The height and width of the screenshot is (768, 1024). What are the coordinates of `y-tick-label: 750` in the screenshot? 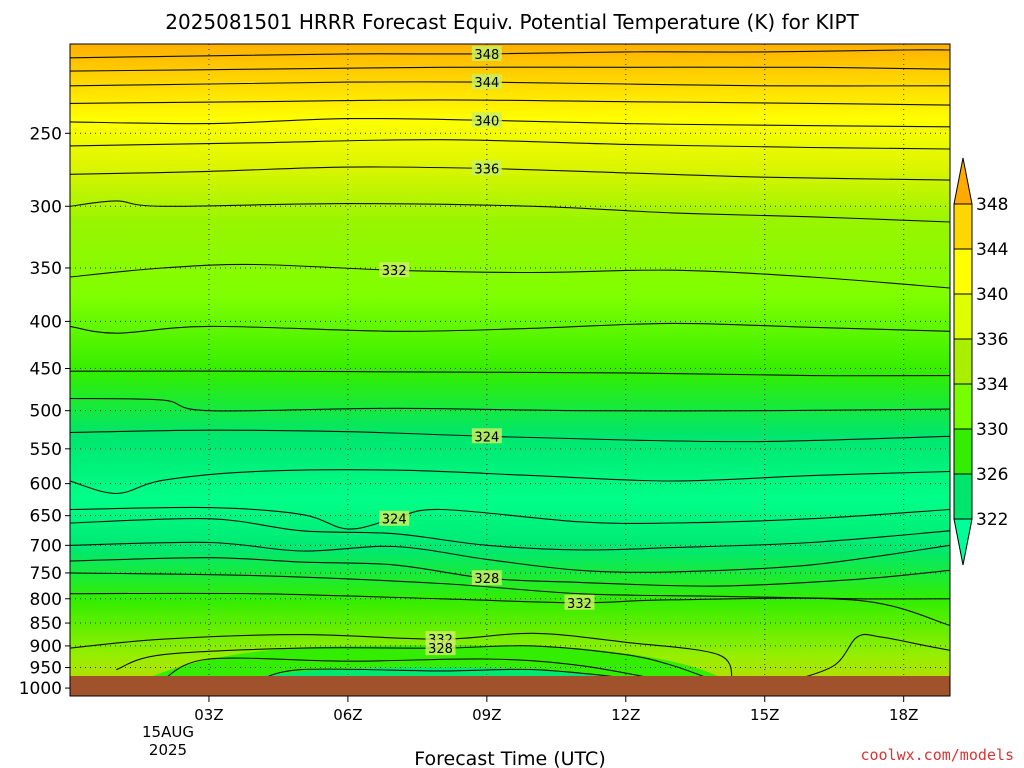 It's located at (46, 574).